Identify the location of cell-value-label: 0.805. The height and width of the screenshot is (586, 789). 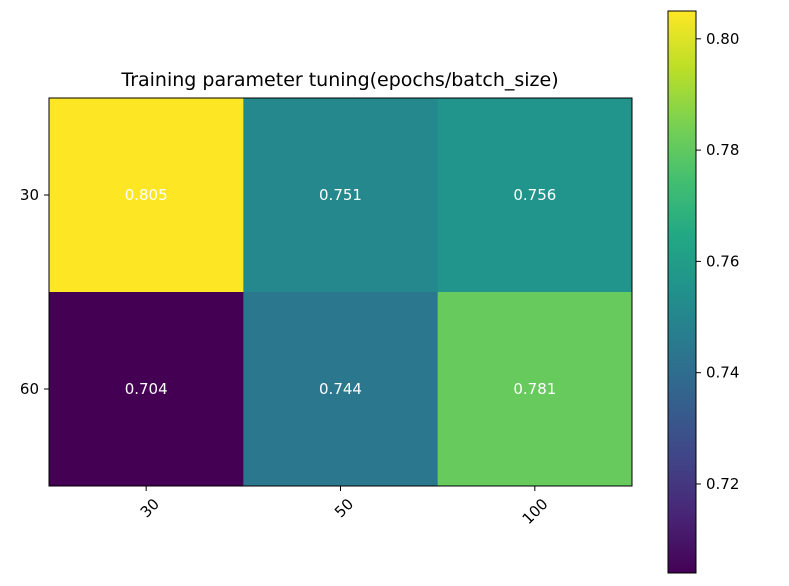
(146, 195).